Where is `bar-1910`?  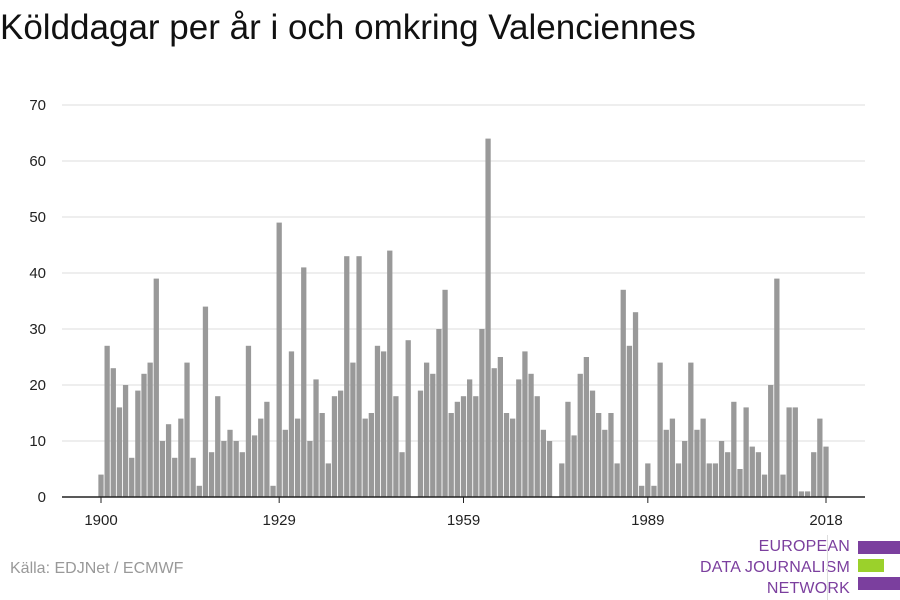 bar-1910 is located at coordinates (162, 469).